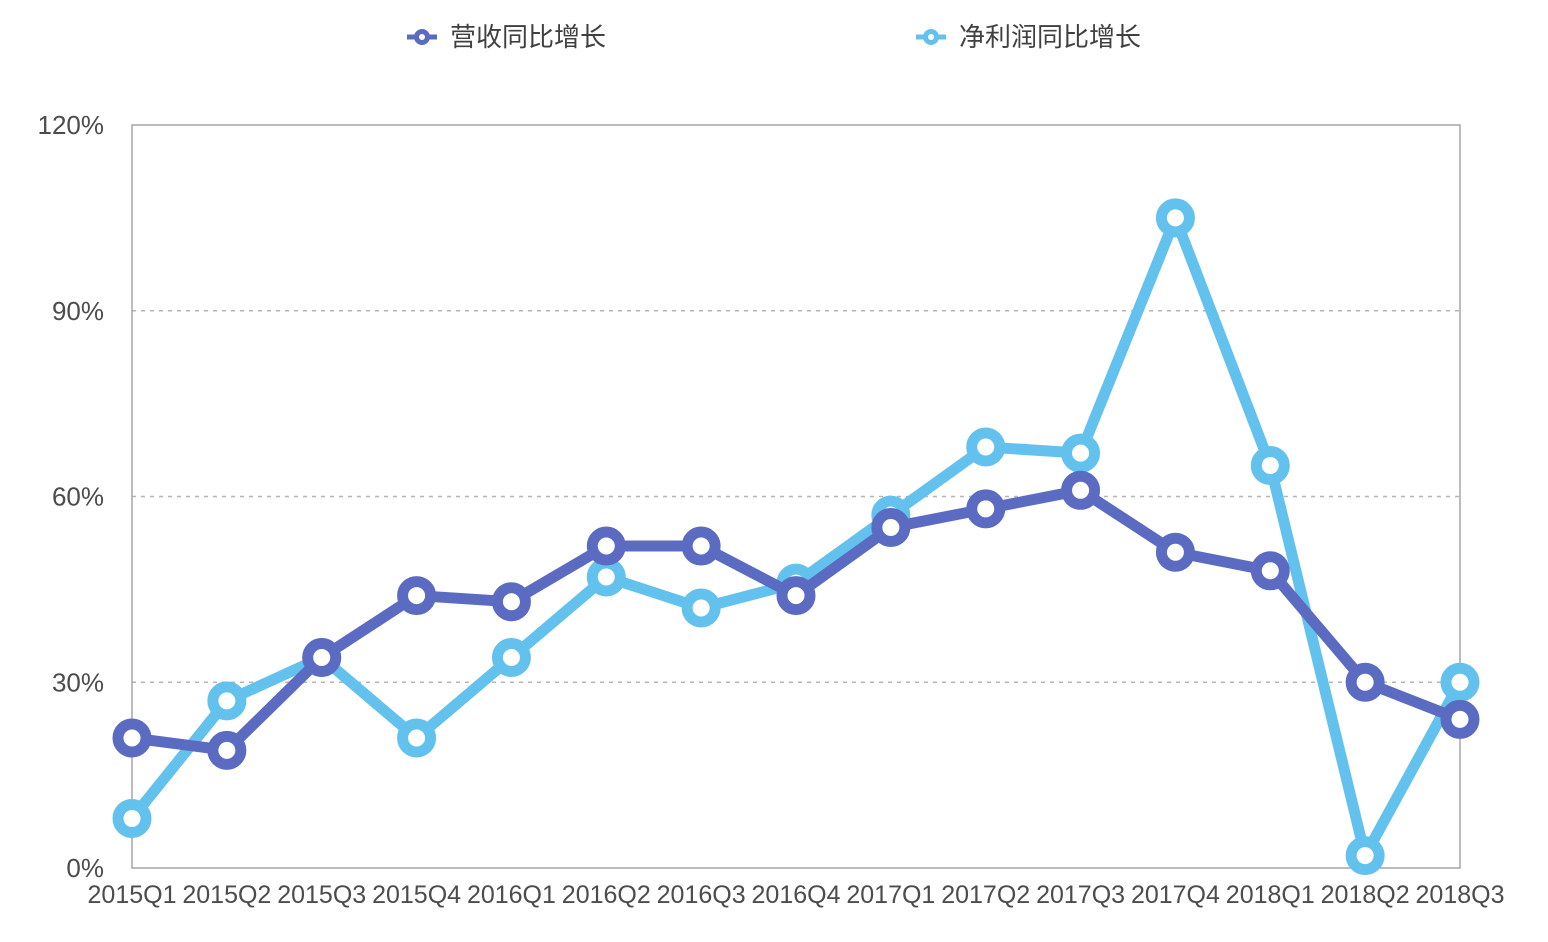 The image size is (1548, 942). Describe the element at coordinates (1365, 895) in the screenshot. I see `x-tick-label-2018Q2: 2018Q2` at that location.